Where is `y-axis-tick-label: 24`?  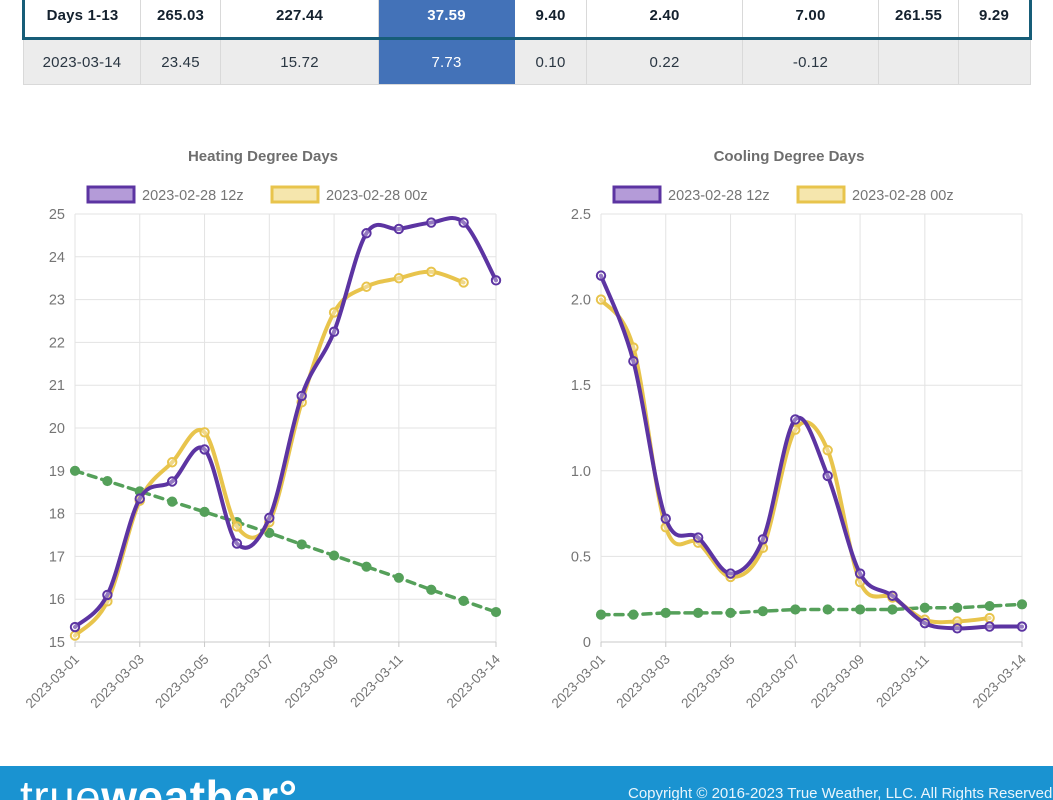 y-axis-tick-label: 24 is located at coordinates (57, 258).